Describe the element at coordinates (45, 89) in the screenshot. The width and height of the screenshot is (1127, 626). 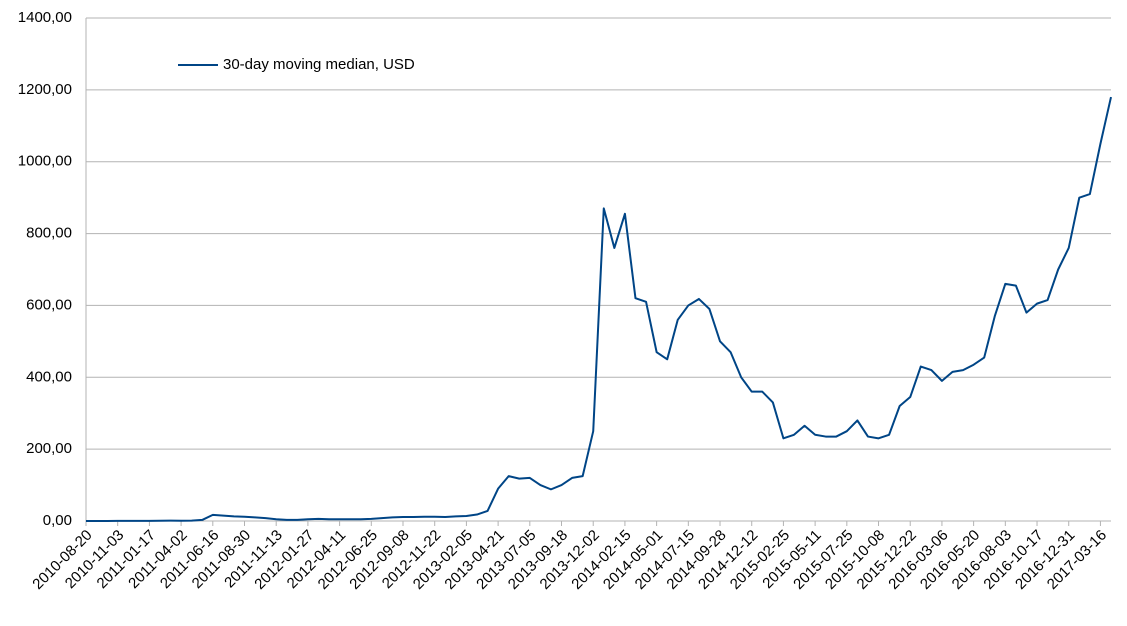
I see `y-tick-label: 1200,00` at that location.